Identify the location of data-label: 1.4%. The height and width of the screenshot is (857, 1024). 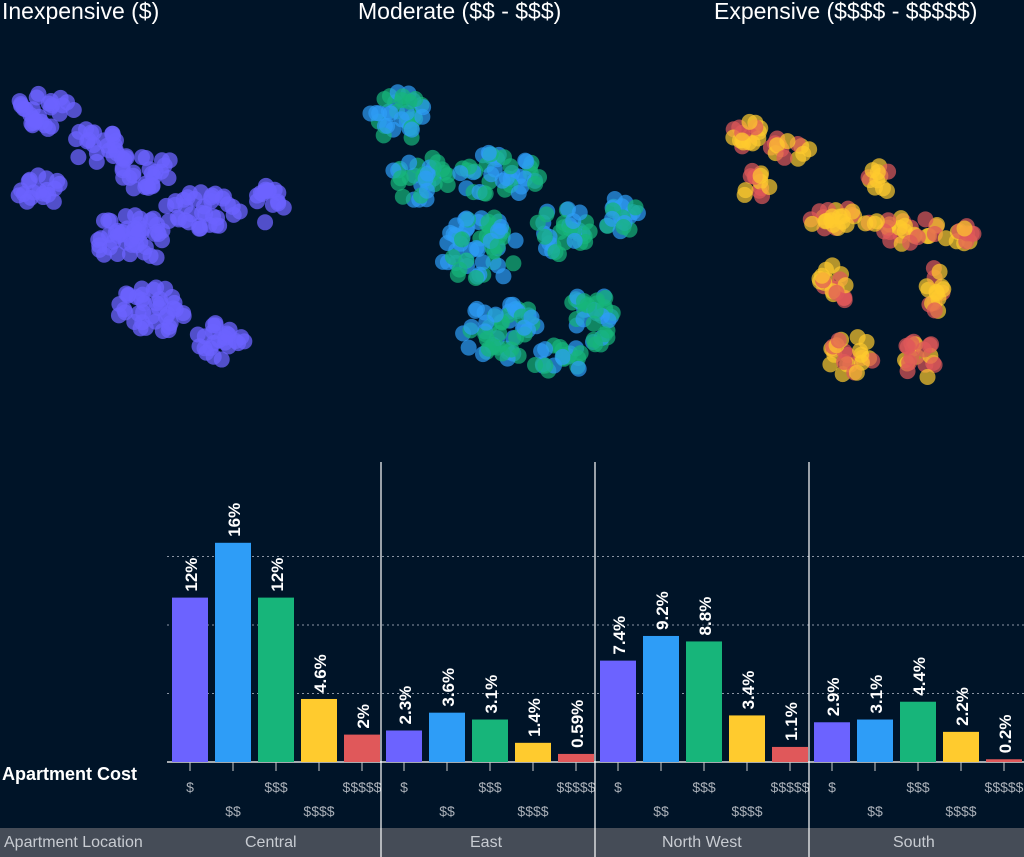
(534, 717).